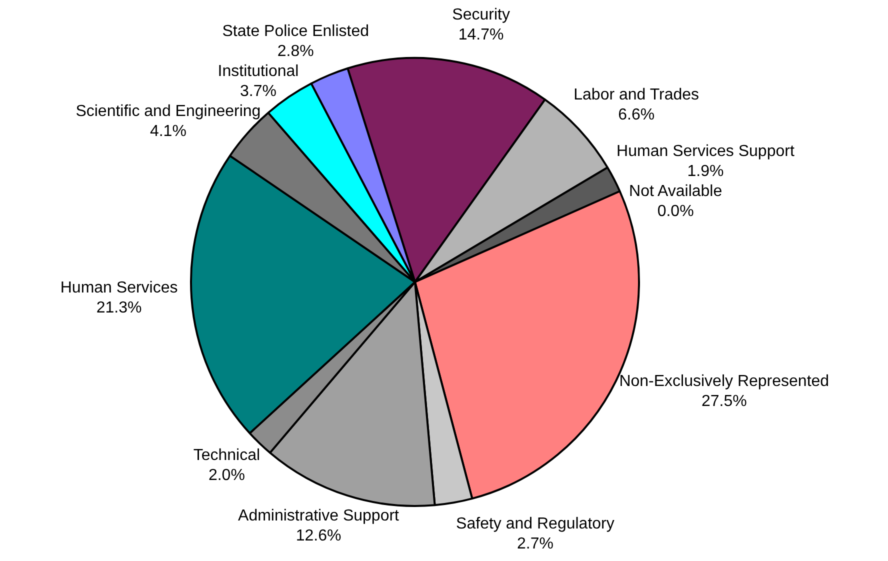  What do you see at coordinates (705, 171) in the screenshot?
I see `data-label: 1.9%` at bounding box center [705, 171].